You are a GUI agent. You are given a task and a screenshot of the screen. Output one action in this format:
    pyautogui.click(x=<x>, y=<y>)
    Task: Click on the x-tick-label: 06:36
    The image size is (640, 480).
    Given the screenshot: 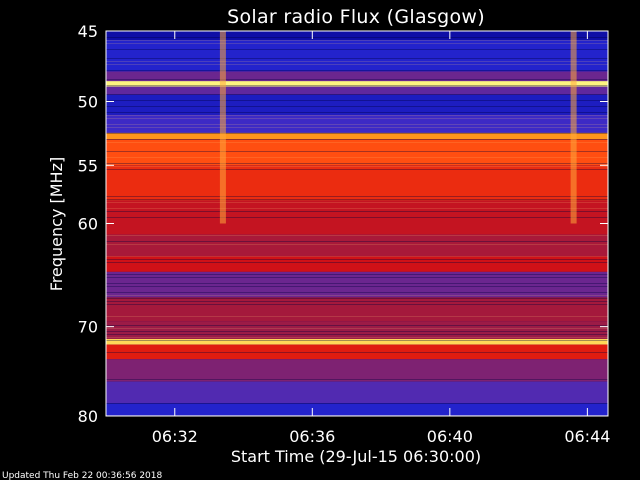 What is the action you would take?
    pyautogui.click(x=312, y=436)
    